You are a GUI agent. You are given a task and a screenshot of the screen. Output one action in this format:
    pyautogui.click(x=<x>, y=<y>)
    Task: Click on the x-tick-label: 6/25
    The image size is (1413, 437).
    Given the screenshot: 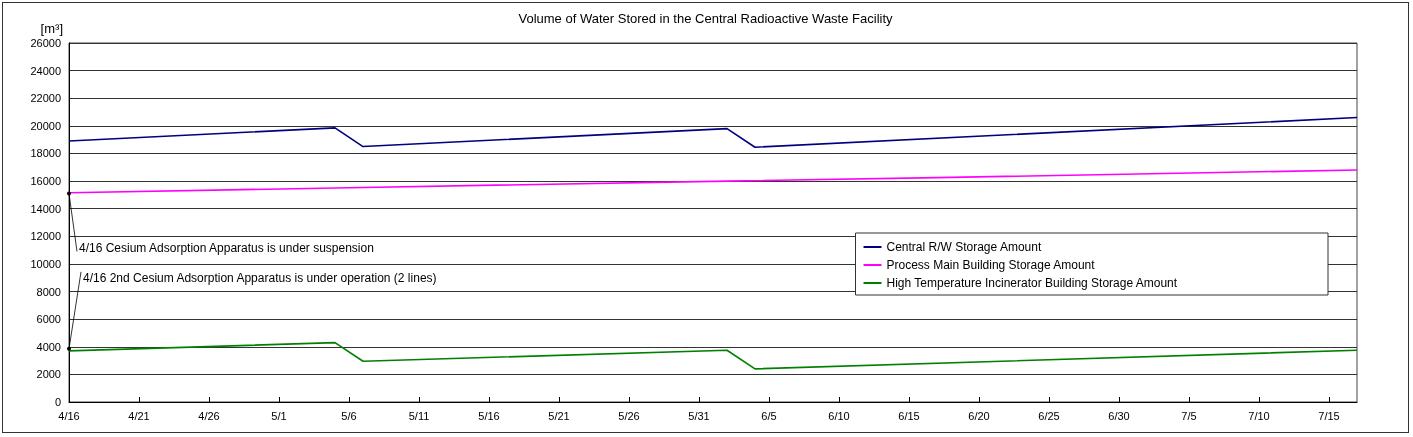 What is the action you would take?
    pyautogui.click(x=1049, y=415)
    